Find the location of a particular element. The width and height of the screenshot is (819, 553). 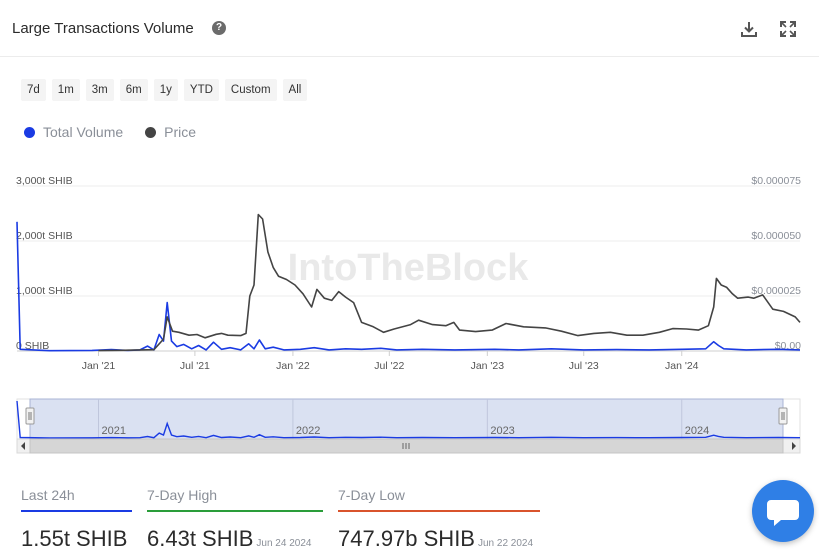

chat-bubble-icon is located at coordinates (783, 513).